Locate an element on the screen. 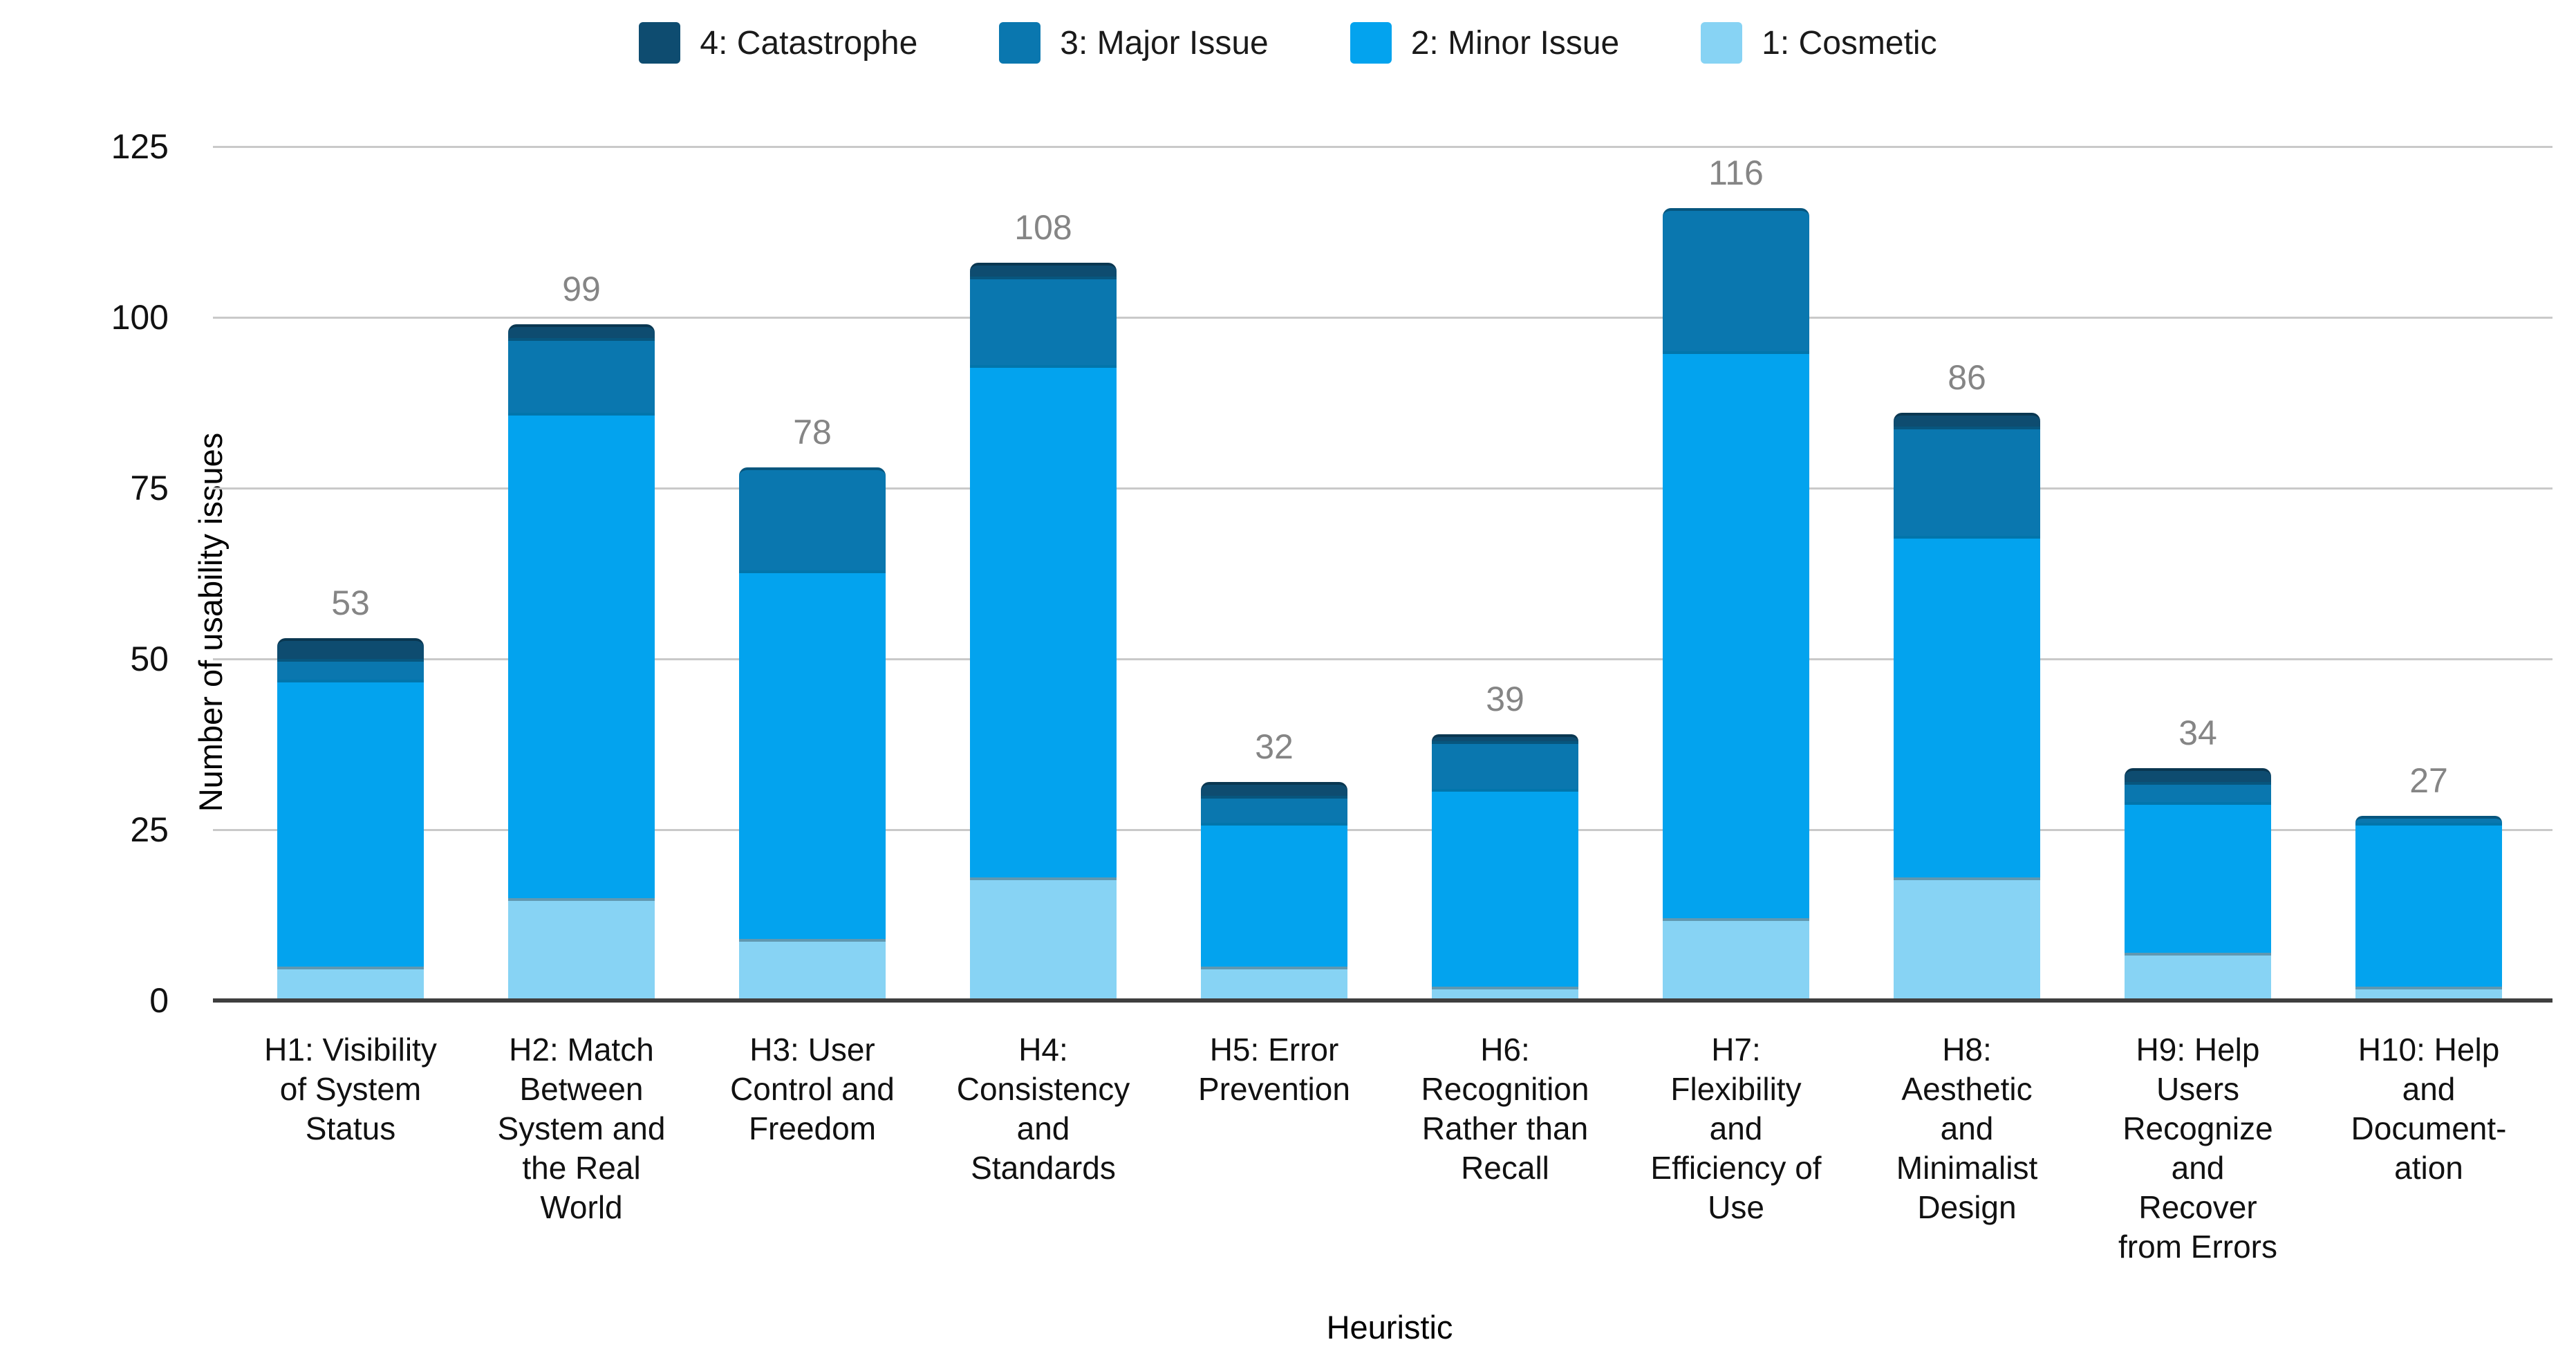 The image size is (2576, 1369). bar-total-label: 99 is located at coordinates (581, 288).